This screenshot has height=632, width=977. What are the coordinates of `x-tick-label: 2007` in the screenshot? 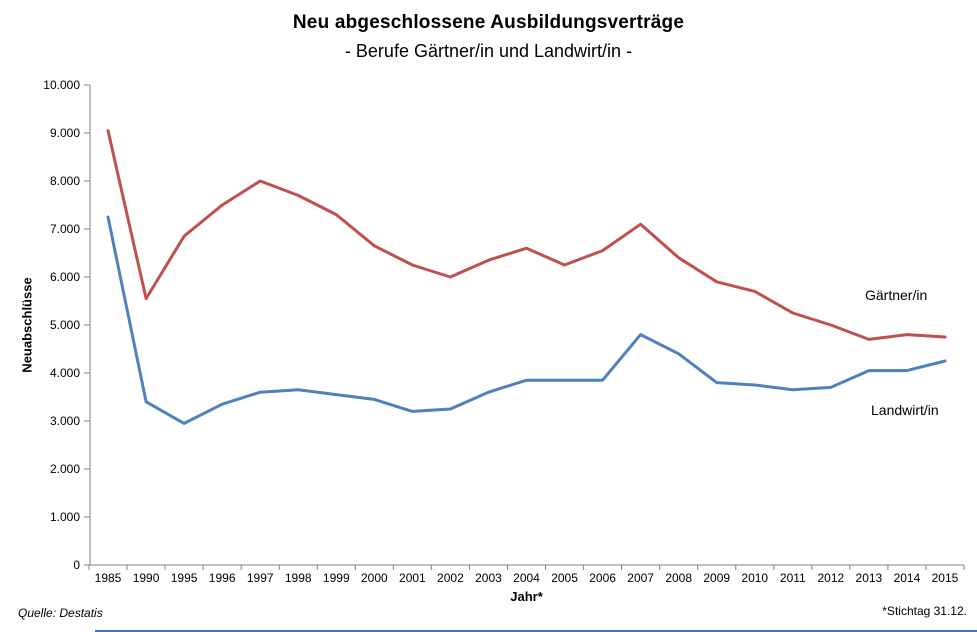 It's located at (640, 578).